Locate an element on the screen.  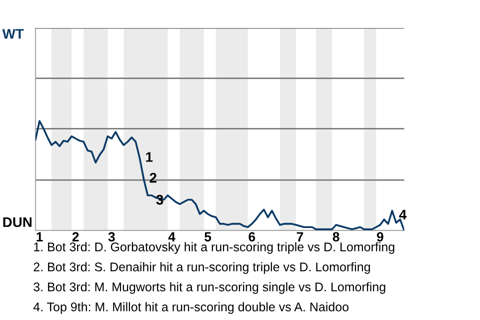
x-tick-label: 2 is located at coordinates (75, 237).